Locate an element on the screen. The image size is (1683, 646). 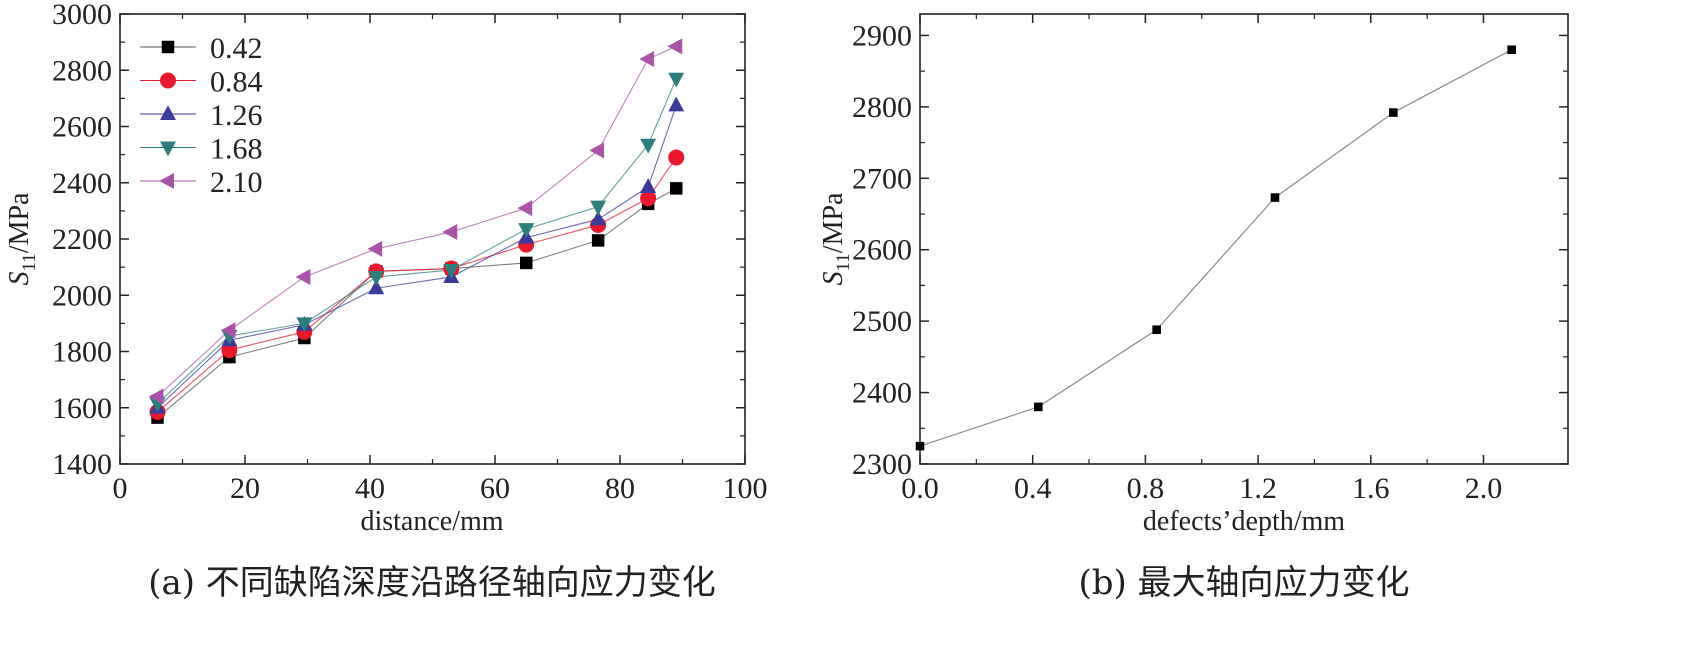
chart-a-y-axis-title: S11/MPa is located at coordinates (22, 239).